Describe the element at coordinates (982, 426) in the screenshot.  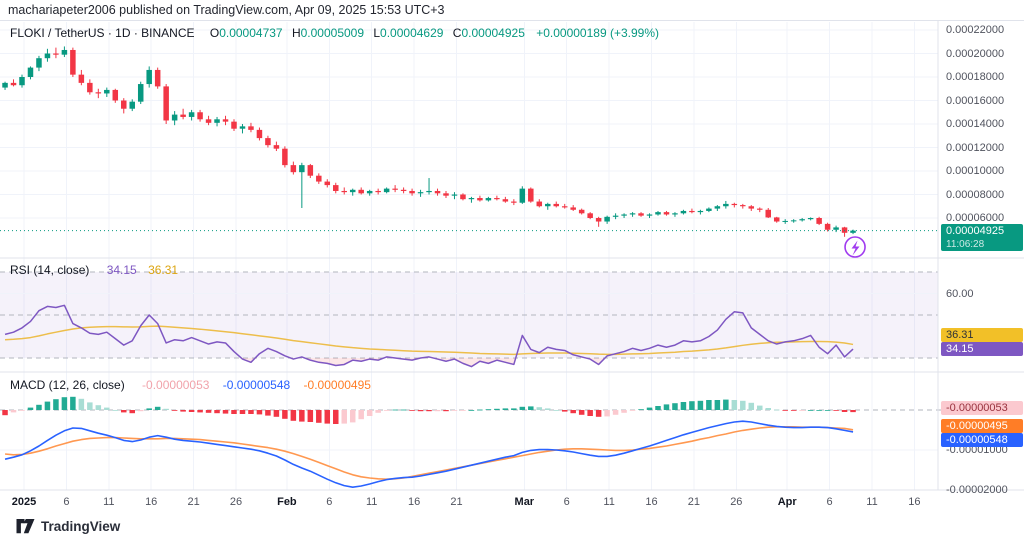
I see `macd-signal-badge: -0.00000495` at that location.